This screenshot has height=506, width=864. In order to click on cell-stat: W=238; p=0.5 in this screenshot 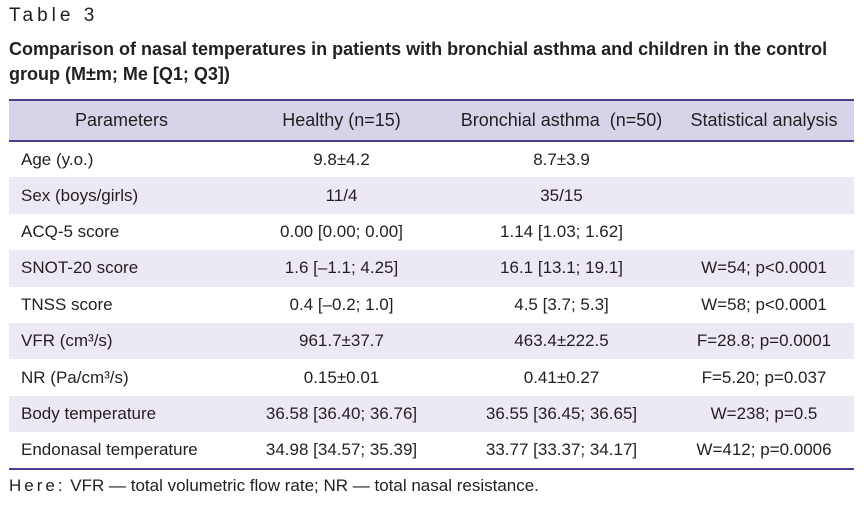, I will do `click(764, 413)`.